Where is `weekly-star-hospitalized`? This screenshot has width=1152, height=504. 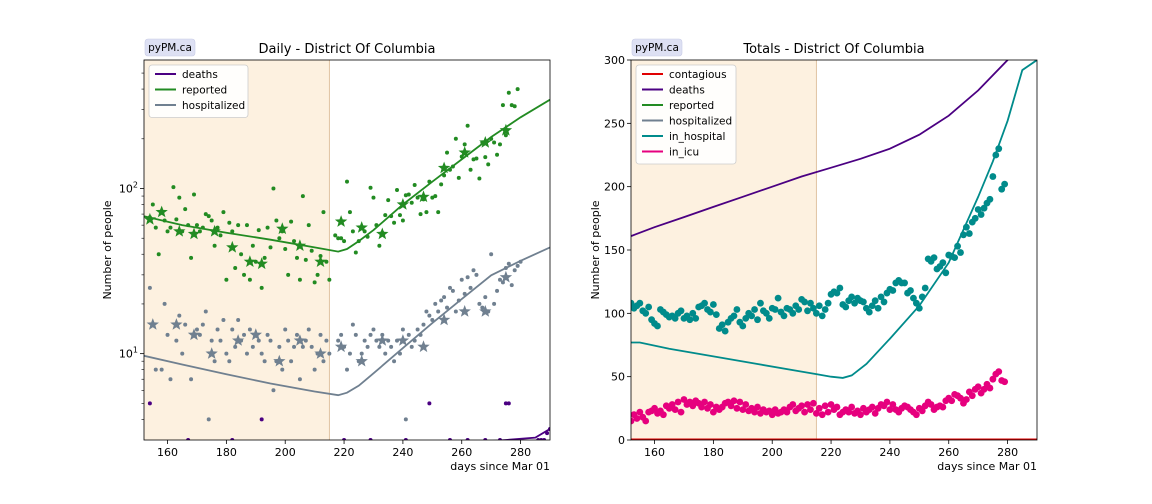
weekly-star-hospitalized is located at coordinates (485, 311).